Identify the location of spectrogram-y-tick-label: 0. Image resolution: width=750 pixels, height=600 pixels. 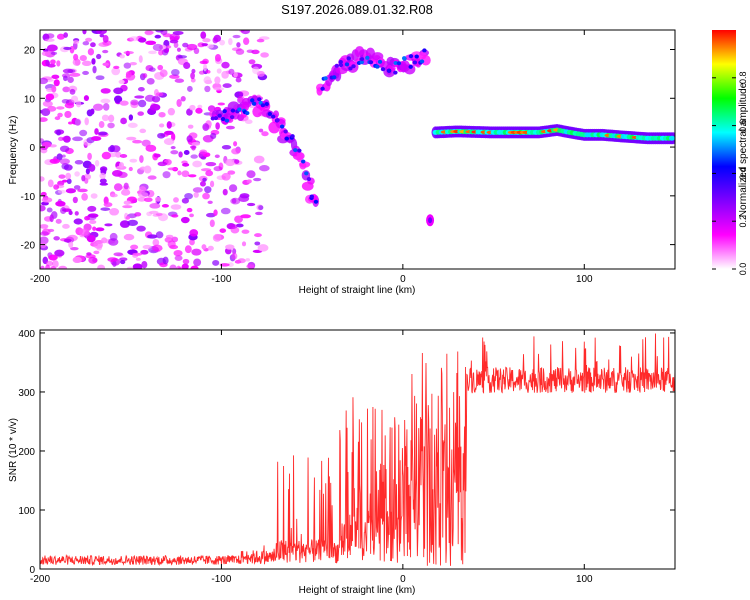
(32, 148).